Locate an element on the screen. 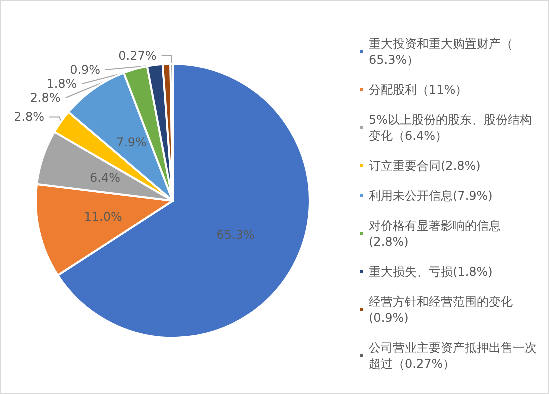 This screenshot has width=549, height=394. legend-label: 5%以上股份的股东、股份结构变化（6.4%） is located at coordinates (450, 128).